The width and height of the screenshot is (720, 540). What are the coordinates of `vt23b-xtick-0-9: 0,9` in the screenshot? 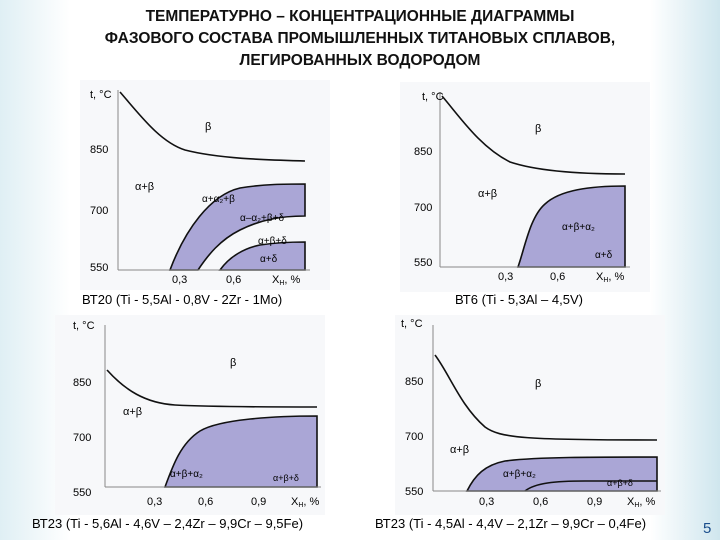 It's located at (594, 502).